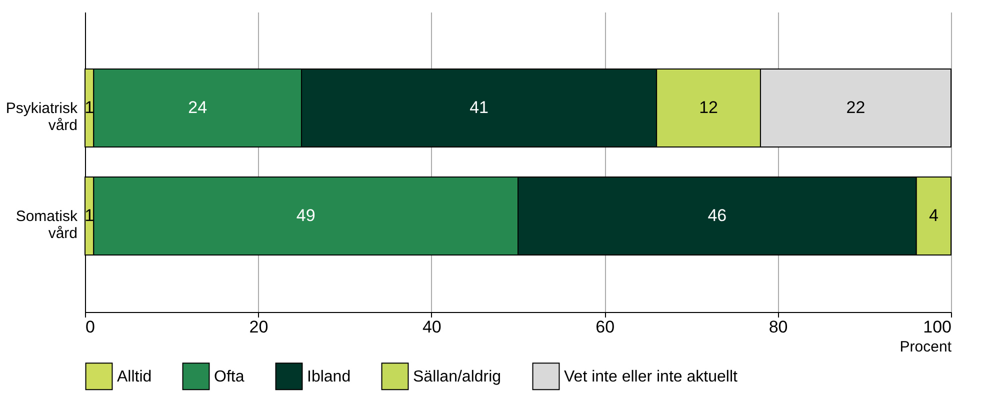 Image resolution: width=995 pixels, height=403 pixels. What do you see at coordinates (457, 377) in the screenshot?
I see `legend-label: Sällan/aldrig` at bounding box center [457, 377].